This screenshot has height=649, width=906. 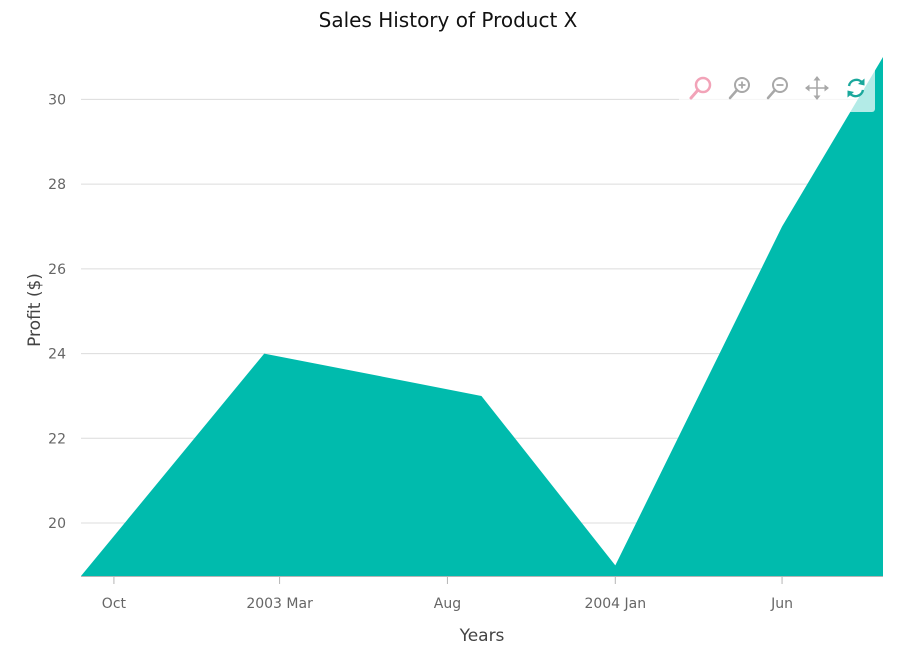 I want to click on chart-title: Sales History of Product X, so click(x=448, y=20).